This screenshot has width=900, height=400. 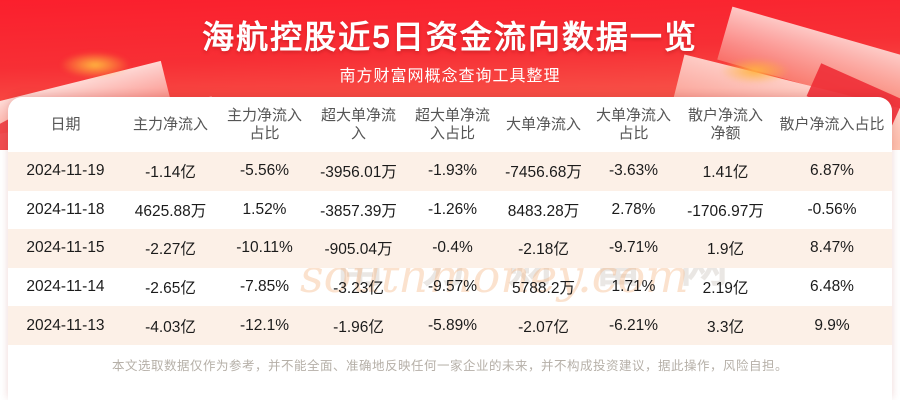 What do you see at coordinates (725, 173) in the screenshot?
I see `value-cell: 1.41亿` at bounding box center [725, 173].